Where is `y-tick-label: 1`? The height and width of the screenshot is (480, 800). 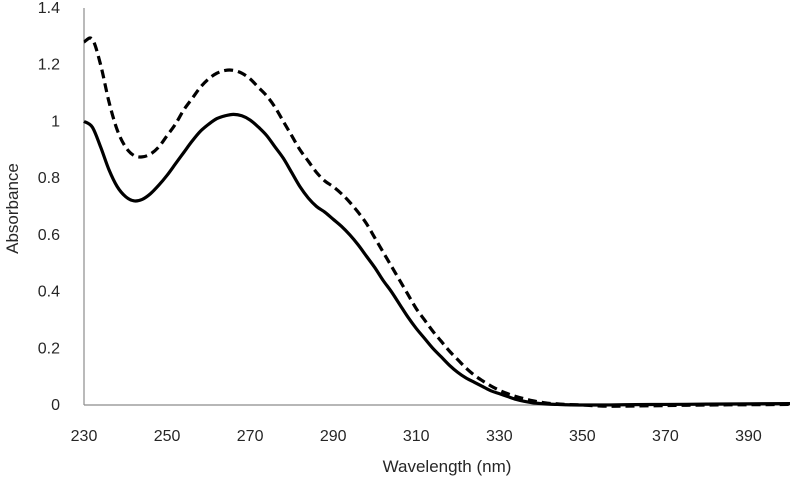
y-tick-label: 1 is located at coordinates (55, 121).